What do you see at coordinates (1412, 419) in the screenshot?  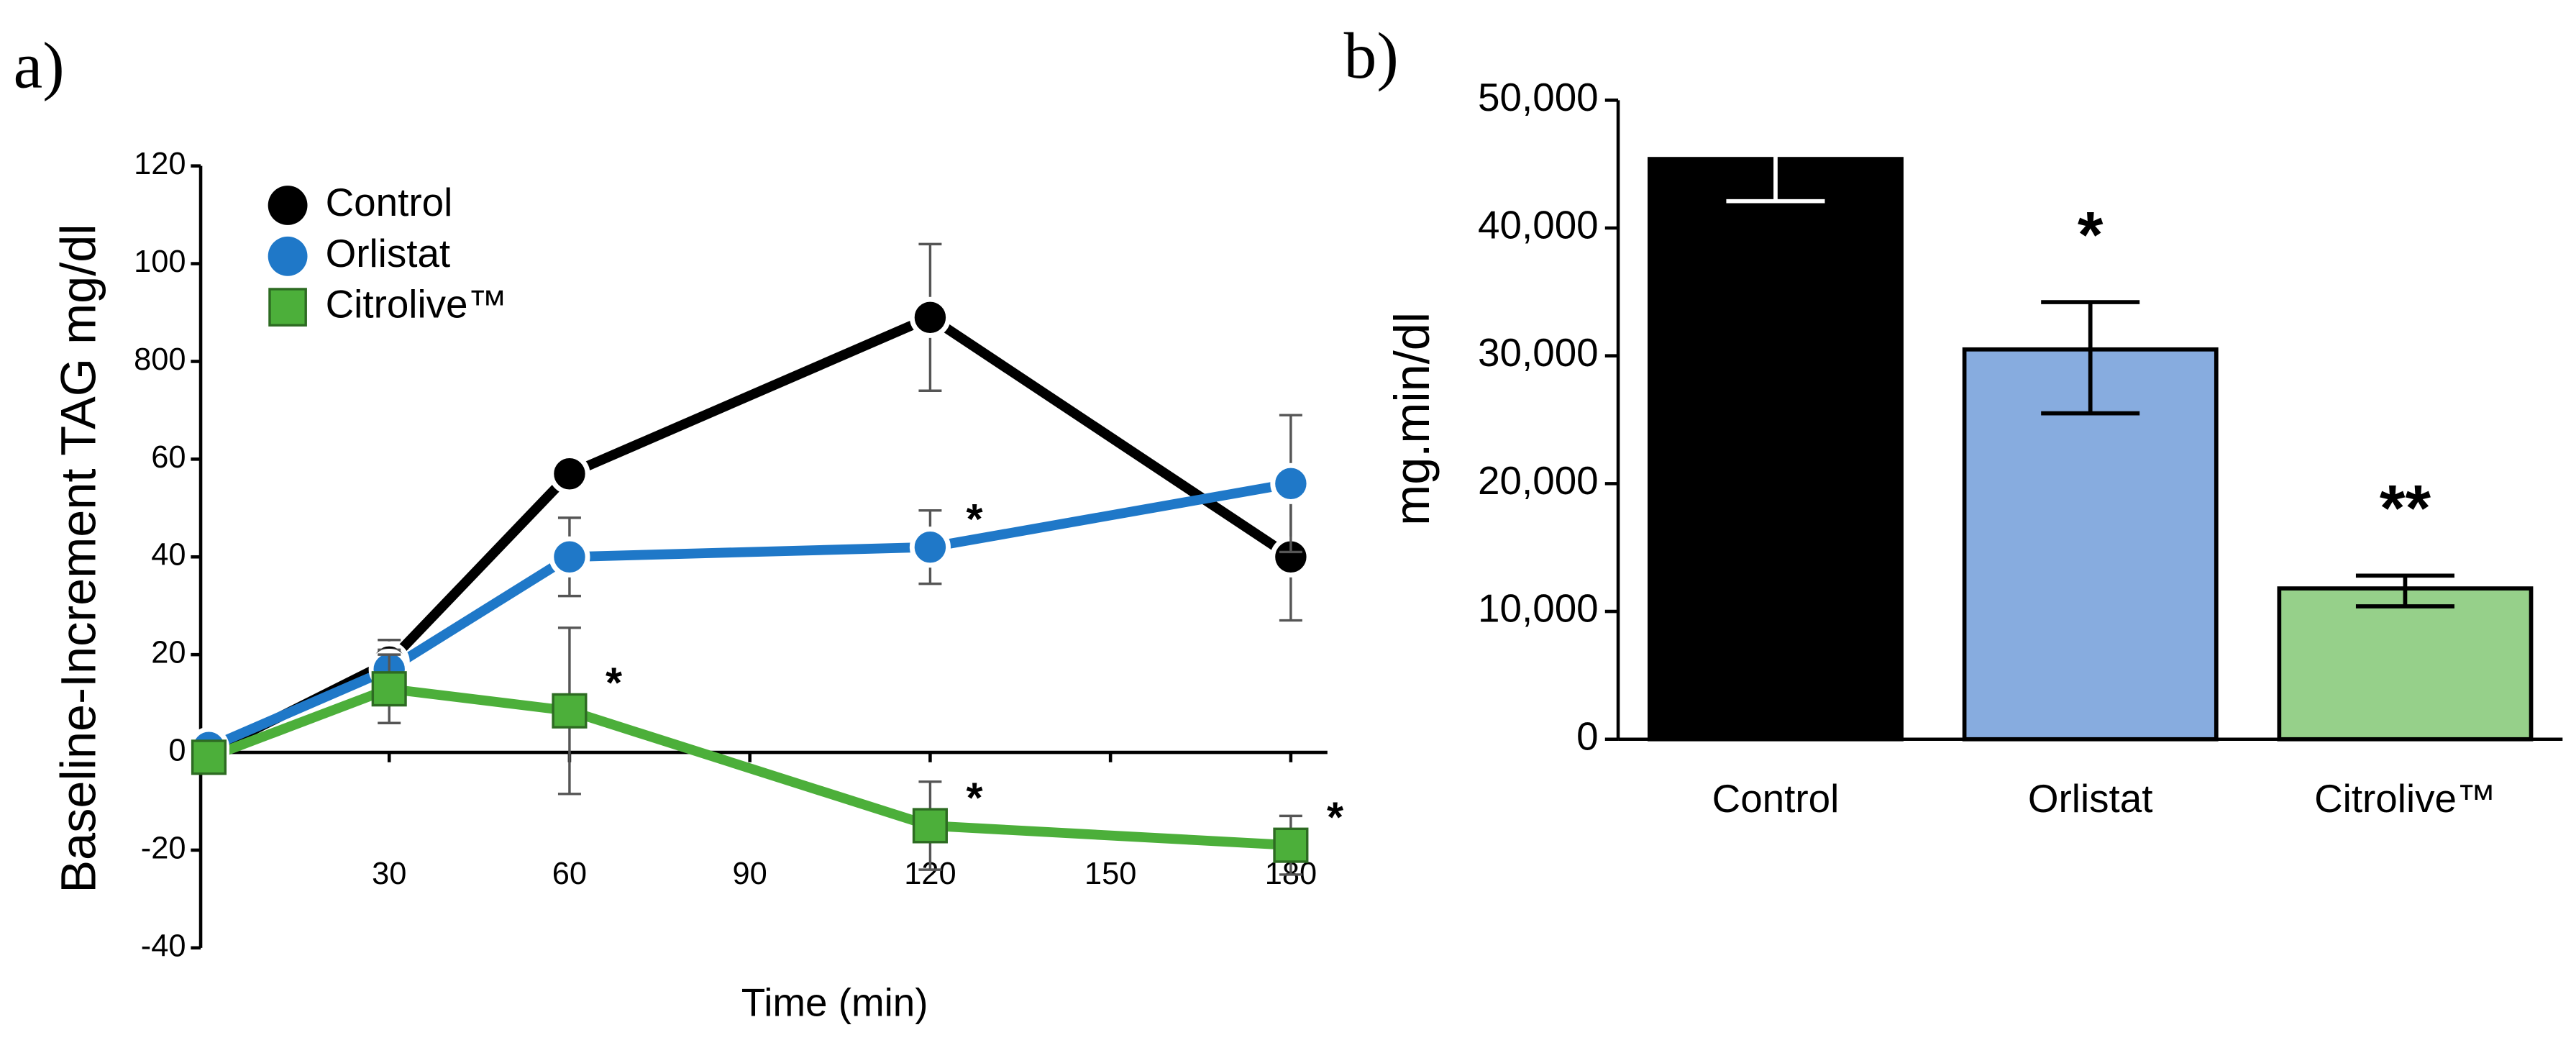 I see `y-axis-label: mg.min/dl` at bounding box center [1412, 419].